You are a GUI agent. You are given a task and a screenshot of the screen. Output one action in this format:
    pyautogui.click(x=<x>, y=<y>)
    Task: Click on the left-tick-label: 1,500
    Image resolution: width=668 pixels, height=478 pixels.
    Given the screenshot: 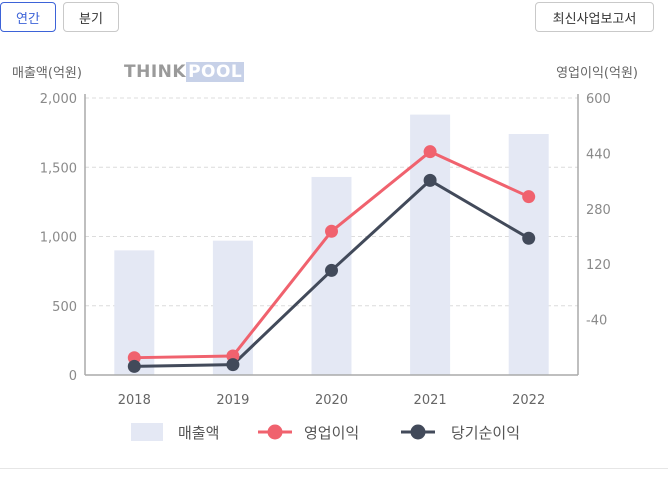 What is the action you would take?
    pyautogui.click(x=58, y=168)
    